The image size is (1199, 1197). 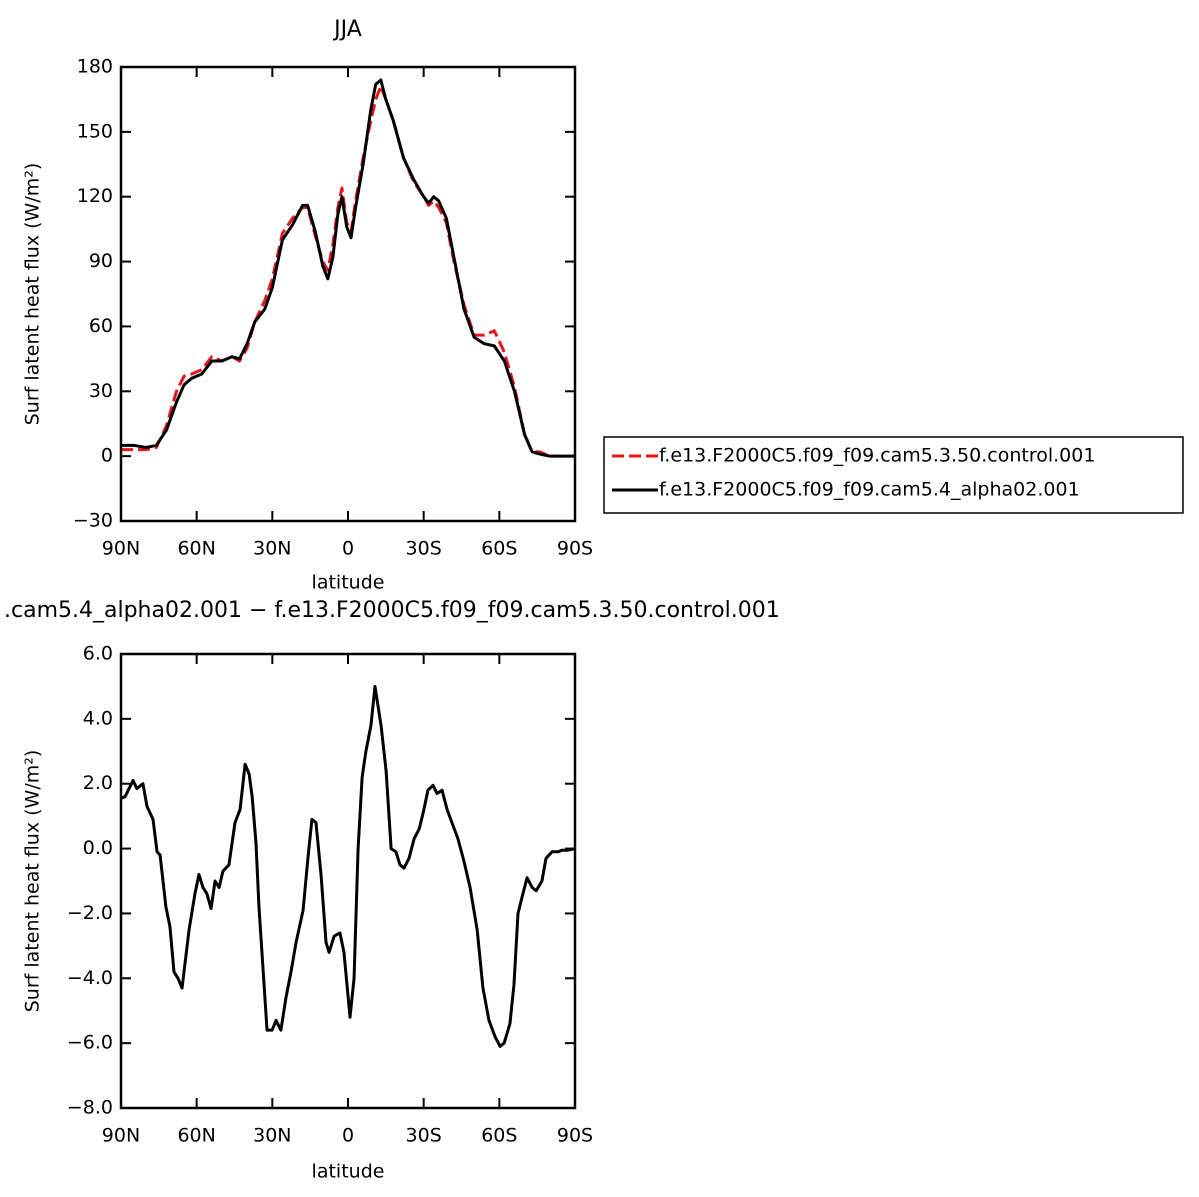 I want to click on y-tick-label: 2.0, so click(x=98, y=783).